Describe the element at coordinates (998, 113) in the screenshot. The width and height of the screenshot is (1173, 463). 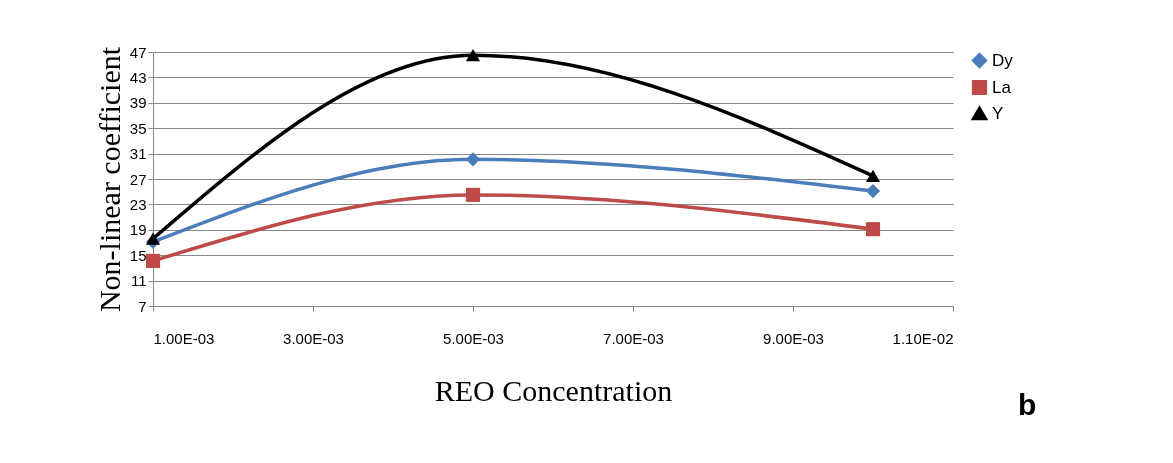
I see `legend-label: Y` at that location.